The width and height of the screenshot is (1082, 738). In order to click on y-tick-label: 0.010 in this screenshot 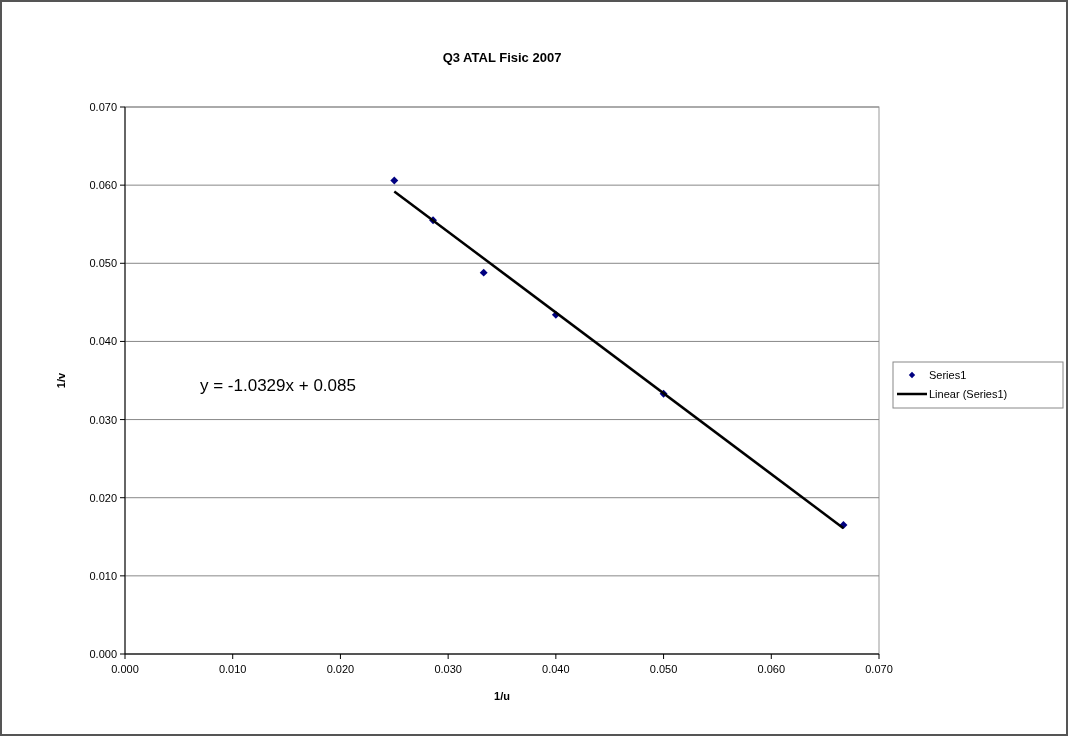, I will do `click(103, 575)`.